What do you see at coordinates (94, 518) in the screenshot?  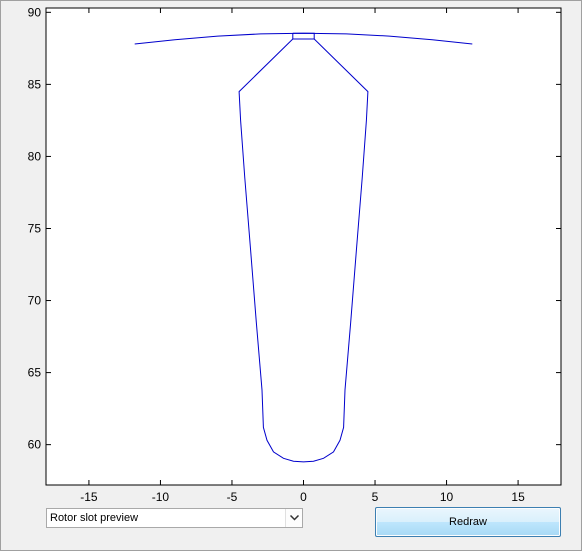 I see `dropdown-selected-text: Rotor slot preview` at bounding box center [94, 518].